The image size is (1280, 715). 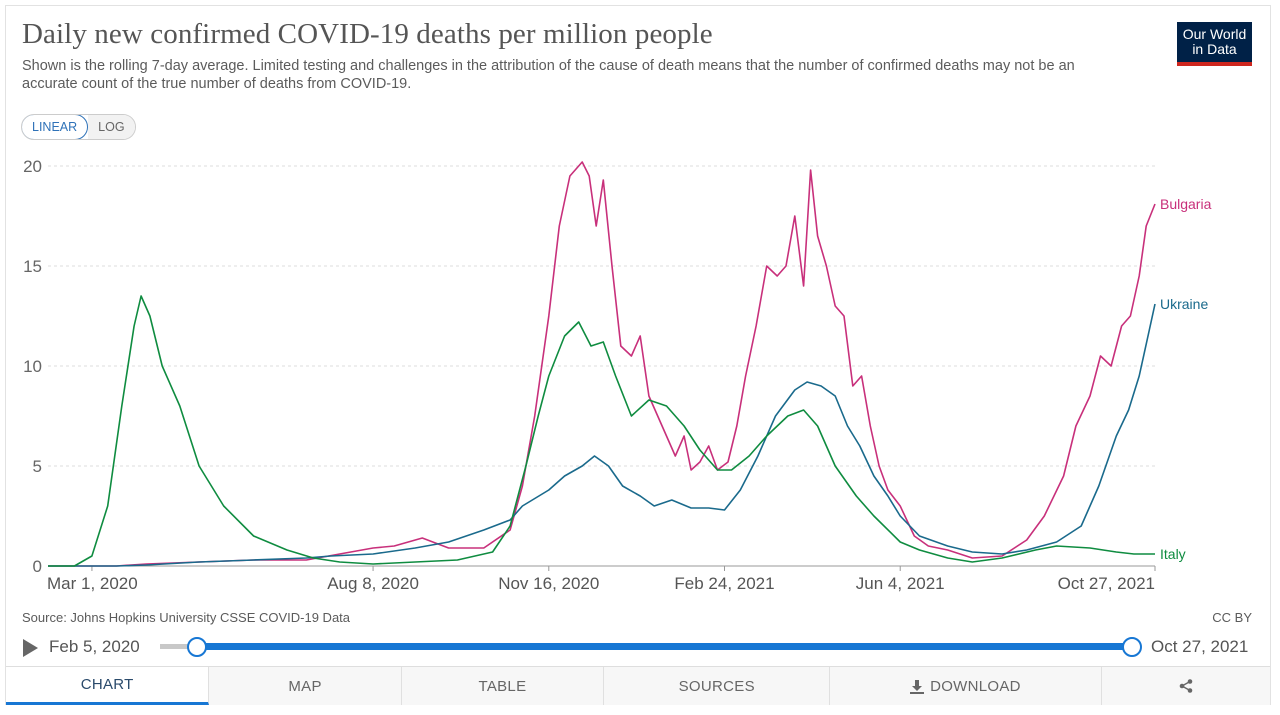 I want to click on tab-map-label: MAP, so click(x=305, y=686).